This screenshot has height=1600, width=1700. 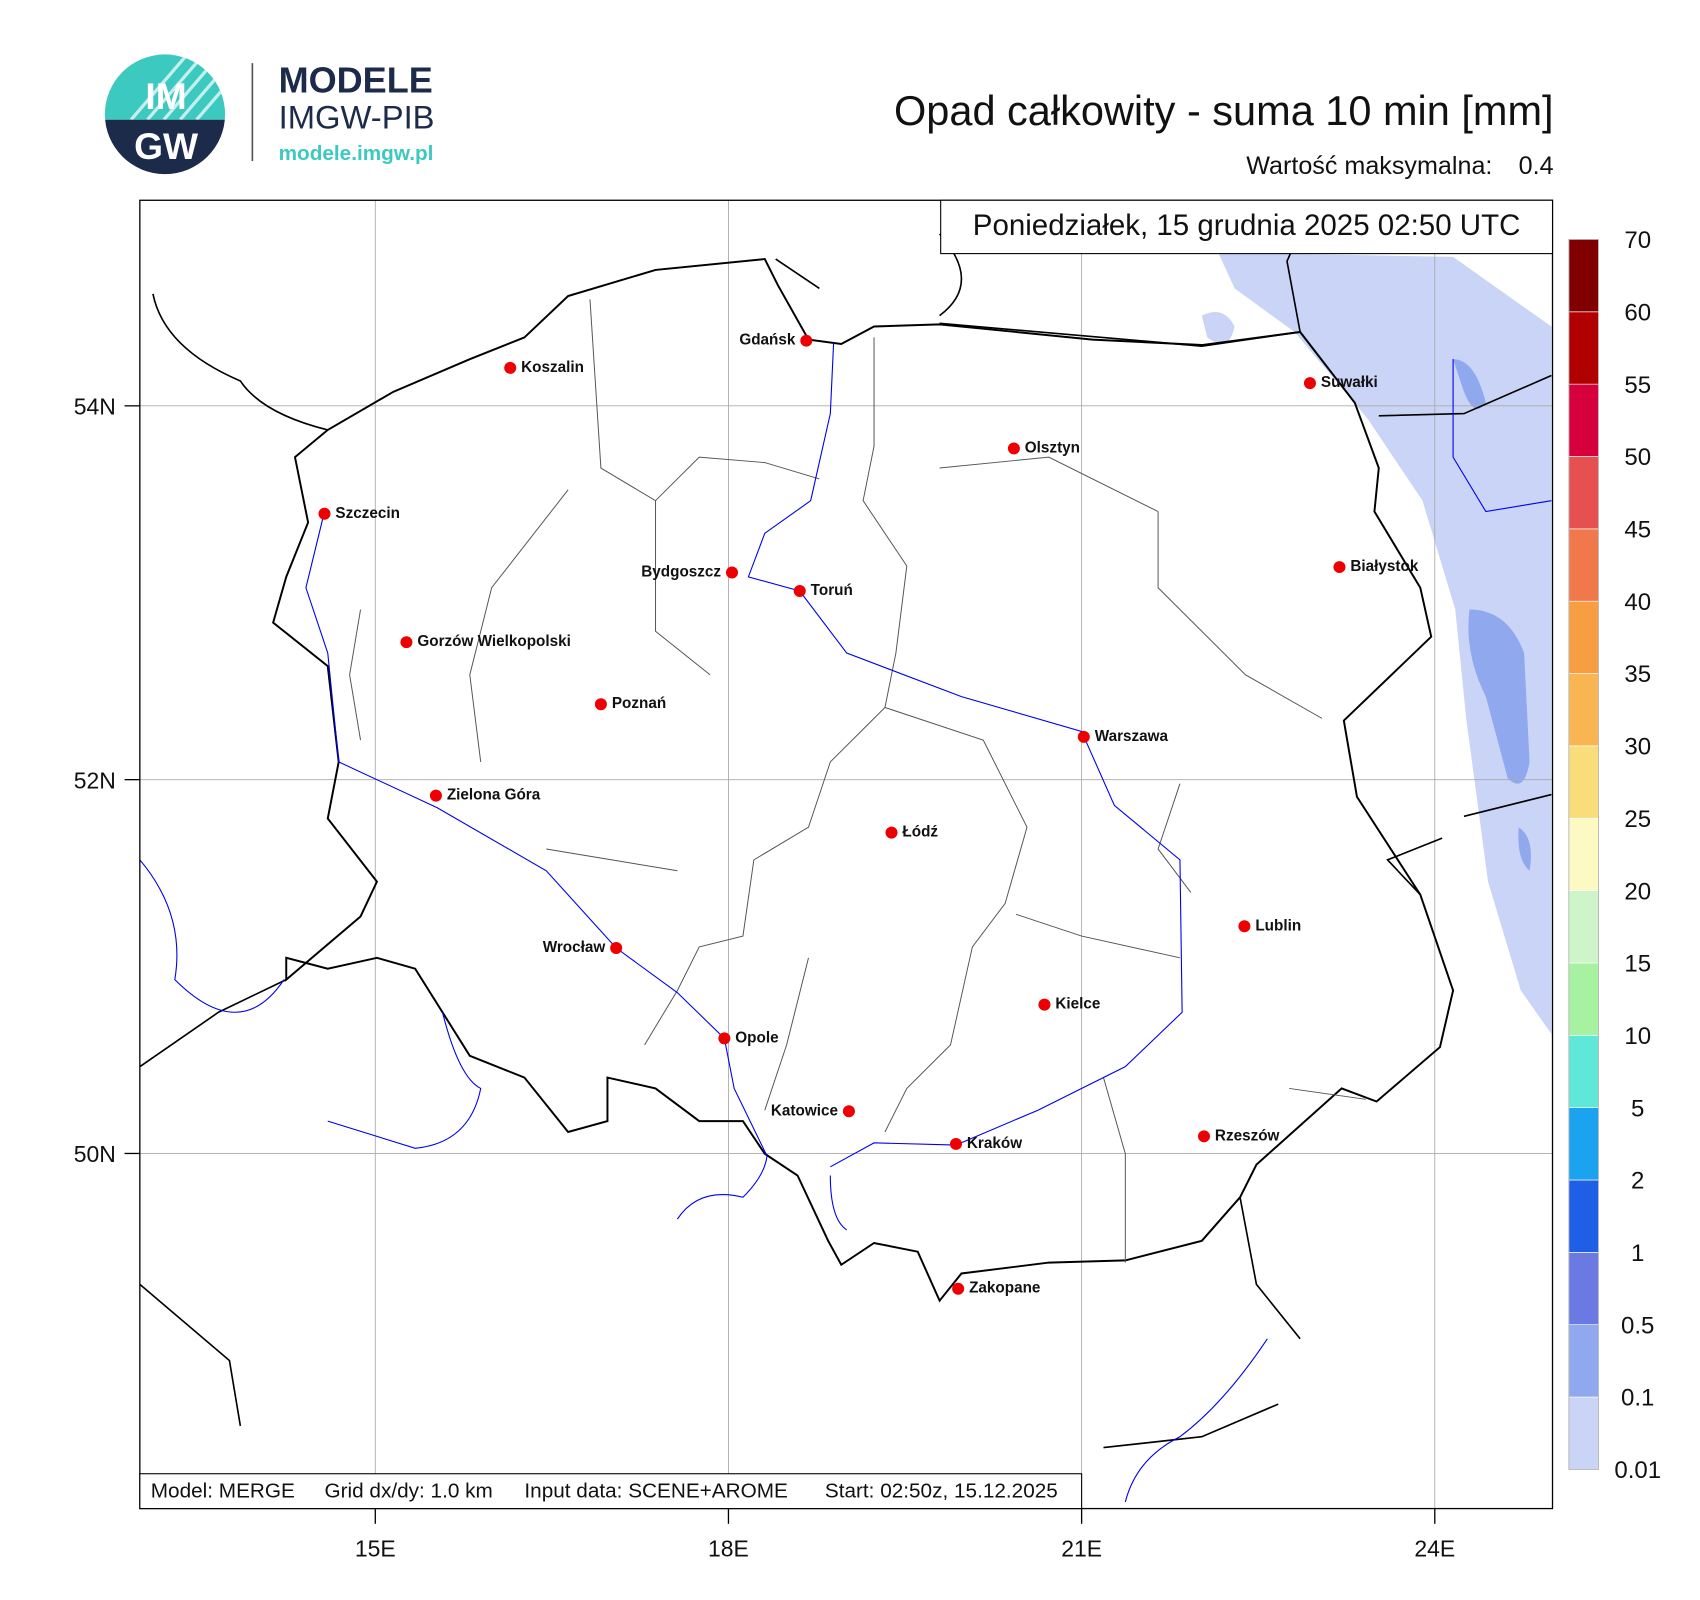 What do you see at coordinates (1052, 447) in the screenshot?
I see `city-label: Olsztyn` at bounding box center [1052, 447].